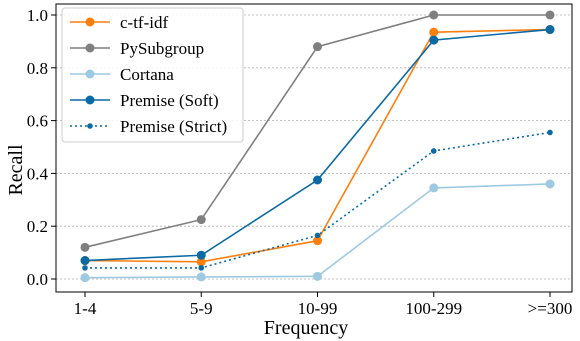  Describe the element at coordinates (306, 328) in the screenshot. I see `x-axis-label: Frequency` at that location.